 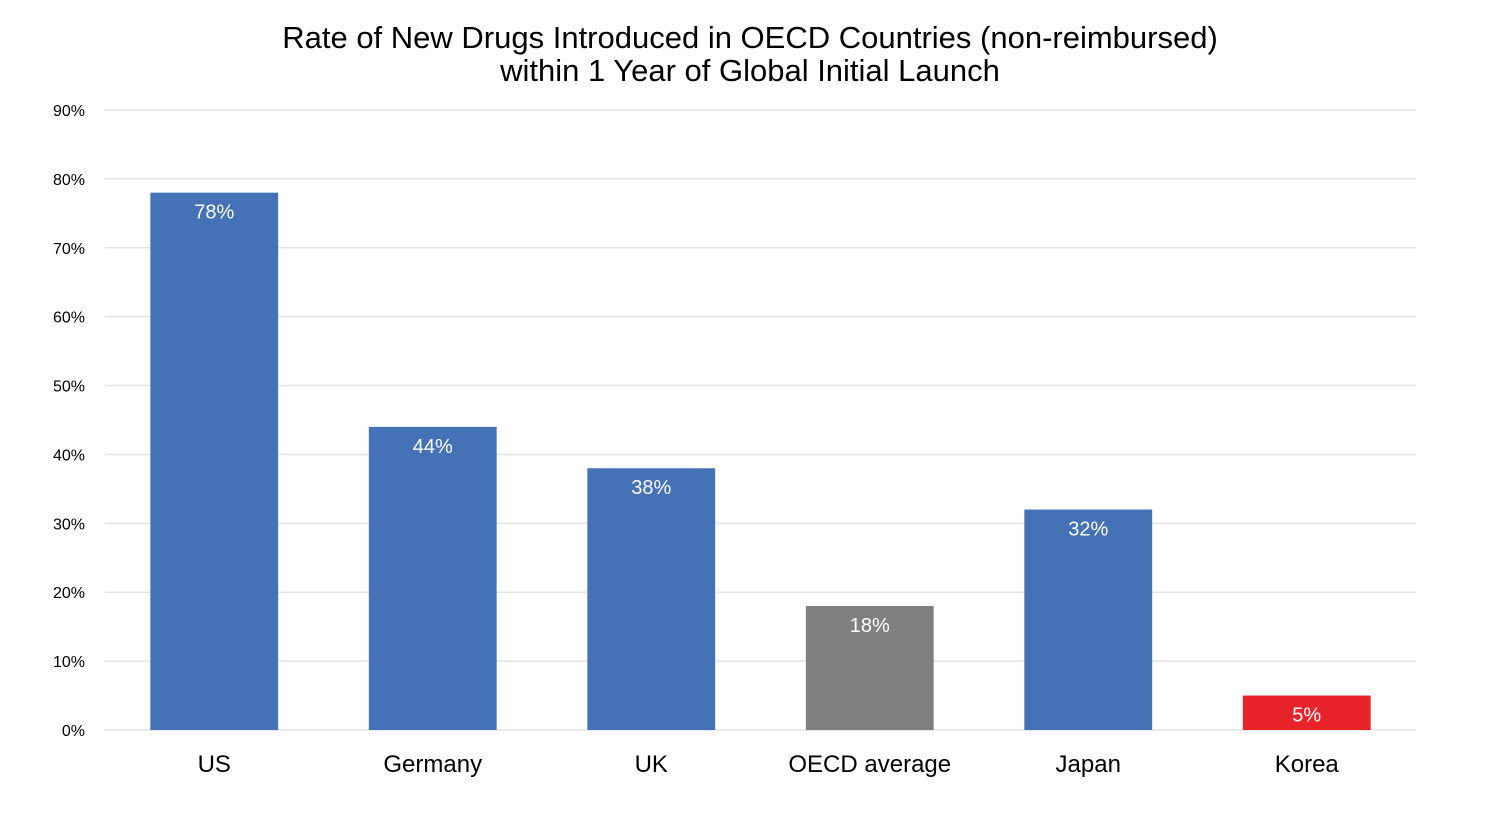 I want to click on x-tick-label: UK, so click(x=651, y=764).